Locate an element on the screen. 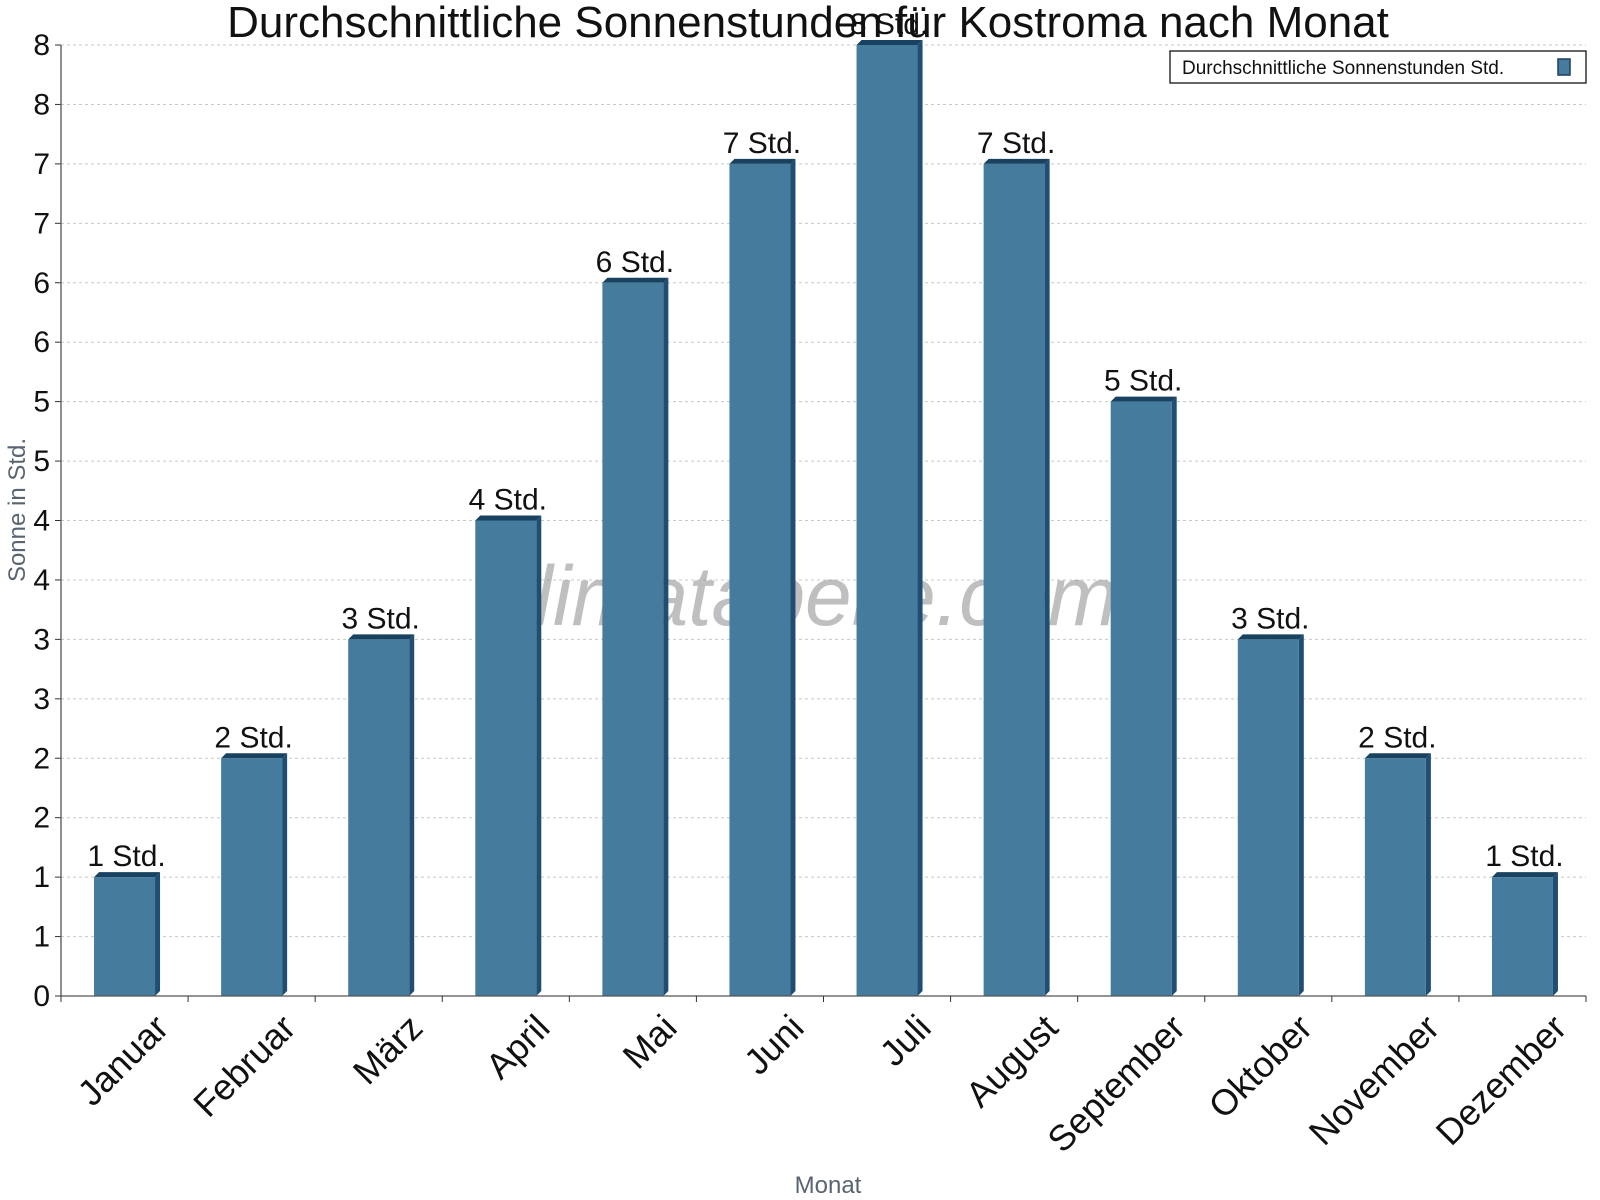  x-tick-label: April is located at coordinates (518, 1047).